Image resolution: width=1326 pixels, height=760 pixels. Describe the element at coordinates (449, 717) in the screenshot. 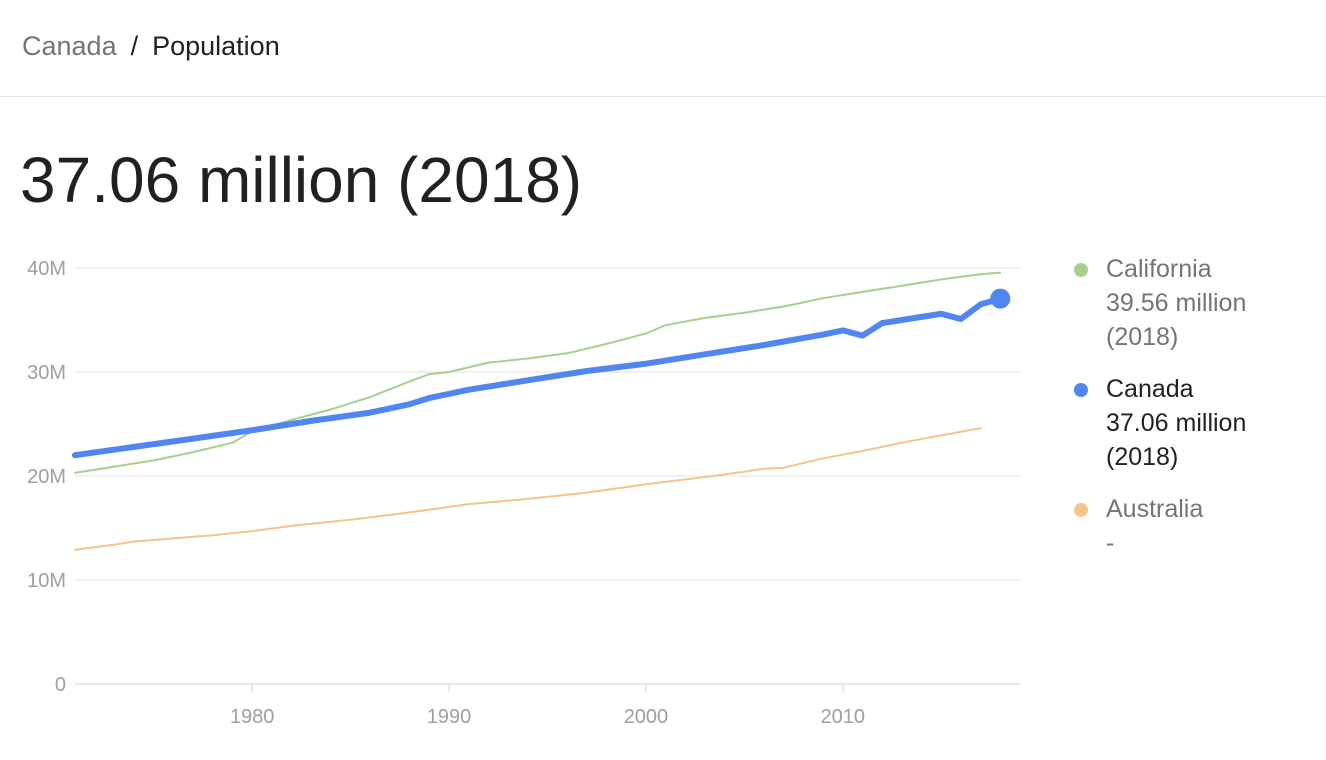

I see `x-tick-label: 1990` at that location.